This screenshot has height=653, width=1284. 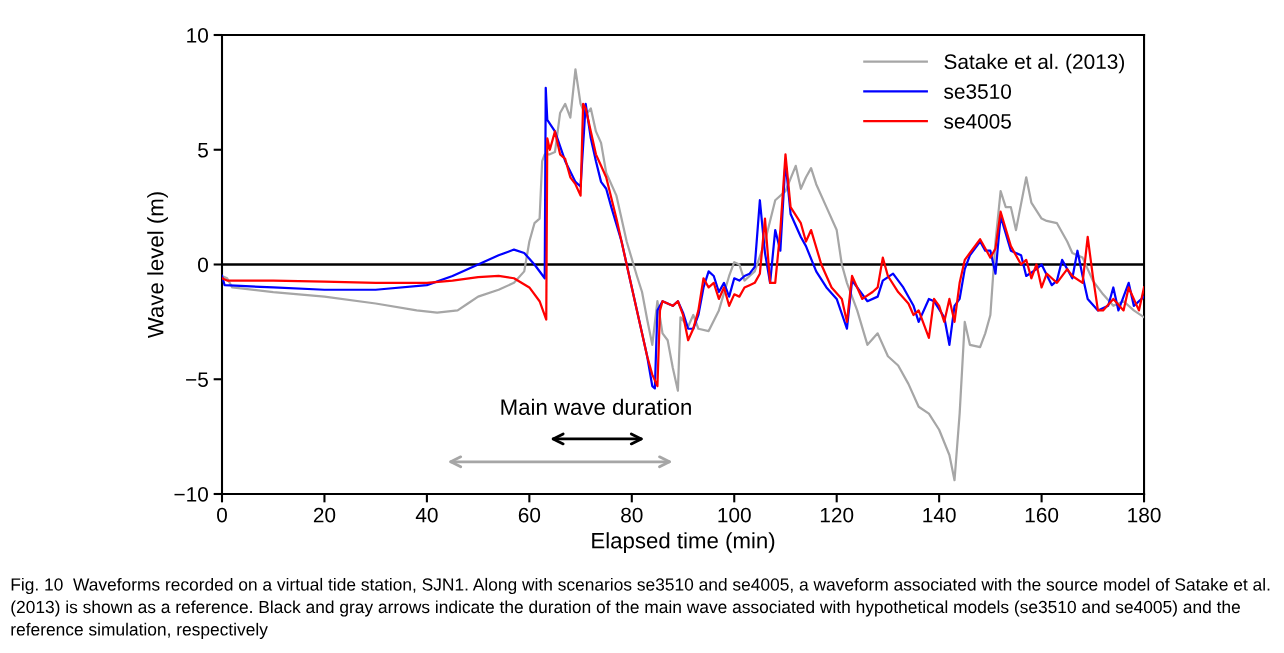 What do you see at coordinates (939, 515) in the screenshot?
I see `x-tick-label: 140` at bounding box center [939, 515].